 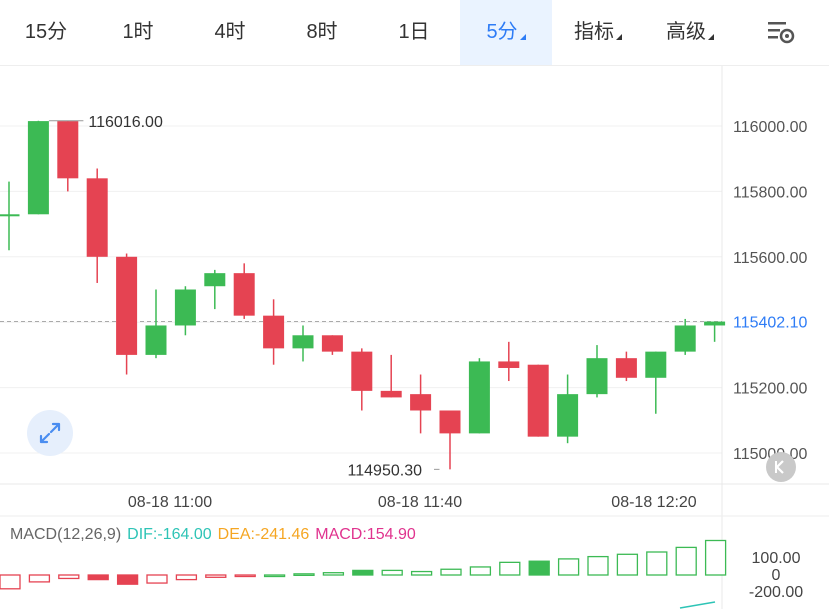 I want to click on x-tick-label: 08-18 11:00, so click(x=170, y=502).